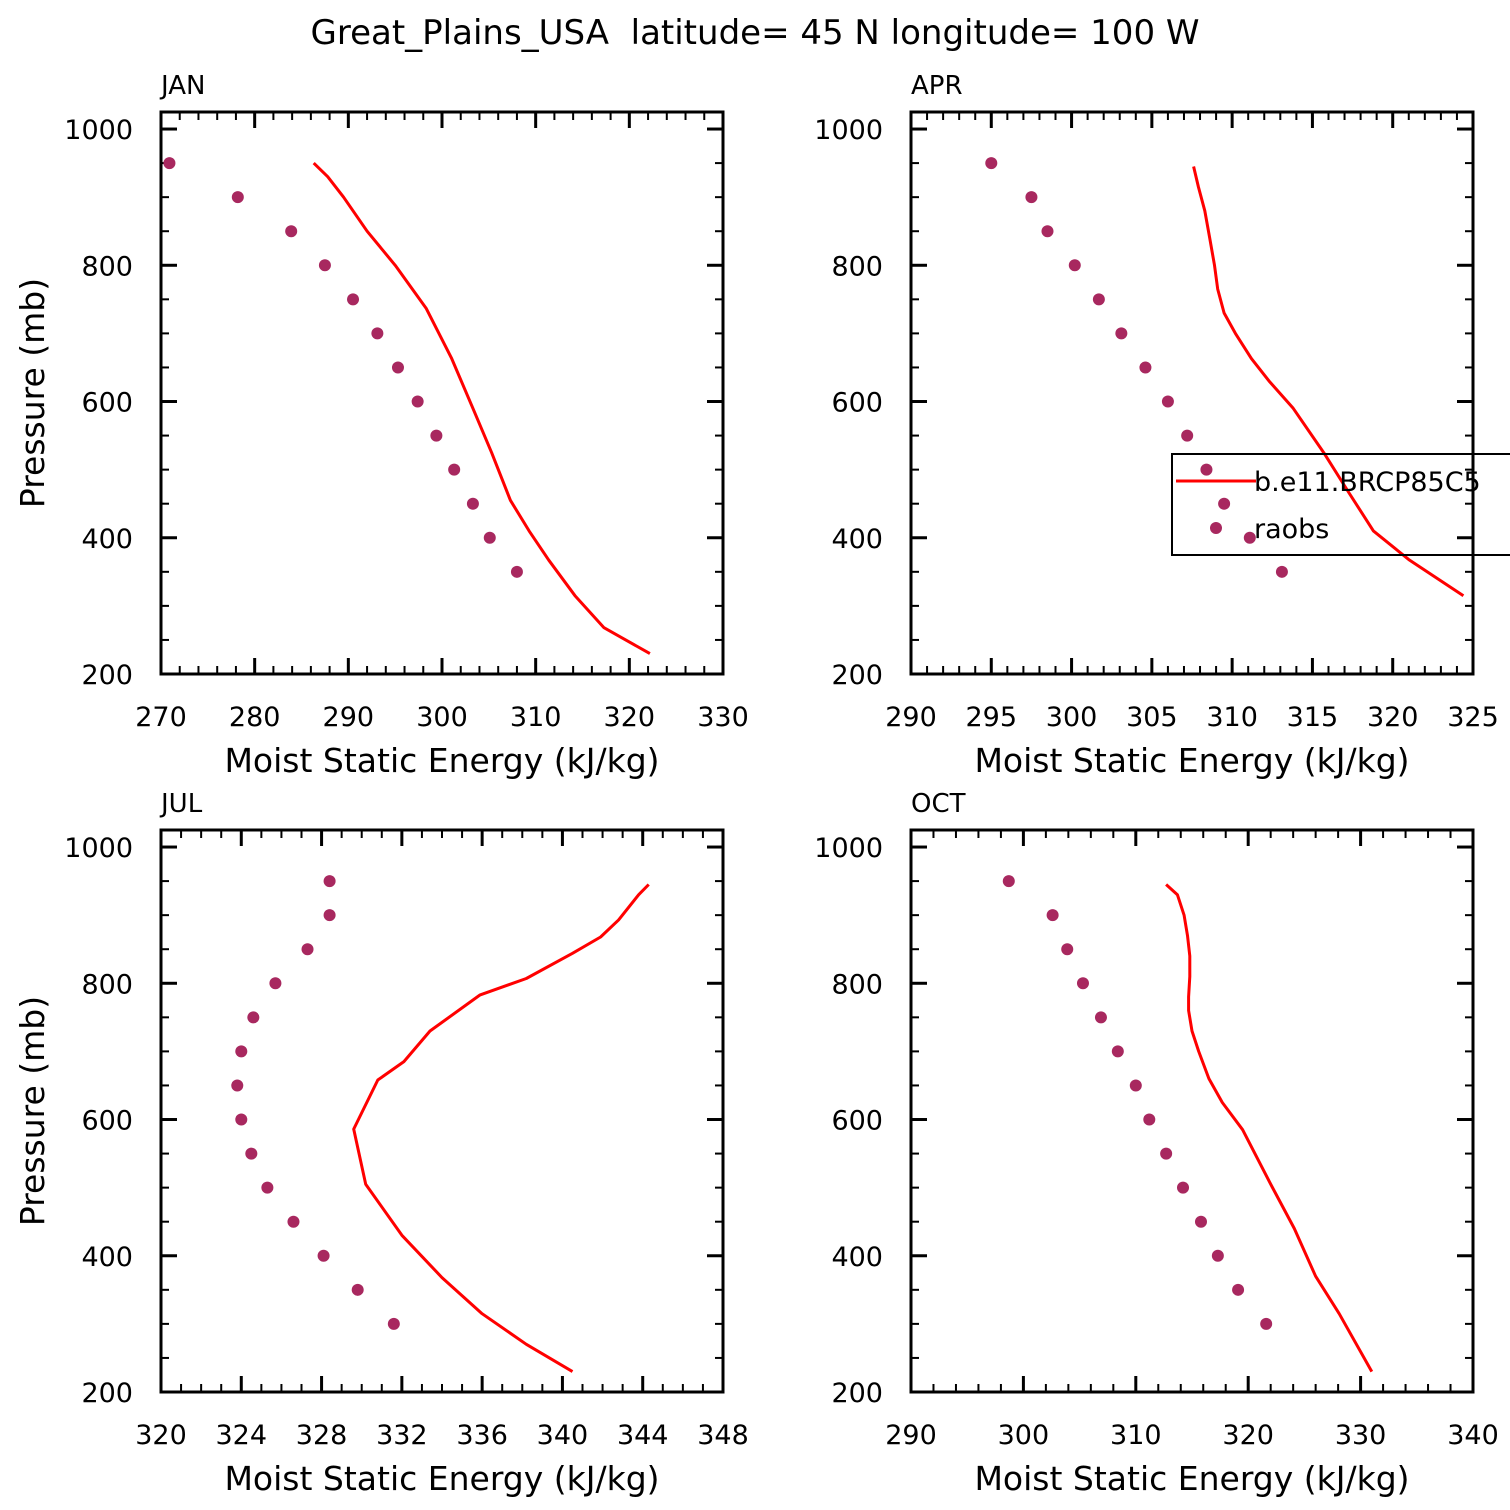 This screenshot has height=1510, width=1510. Describe the element at coordinates (1152, 717) in the screenshot. I see `x-tick-label: 305` at that location.